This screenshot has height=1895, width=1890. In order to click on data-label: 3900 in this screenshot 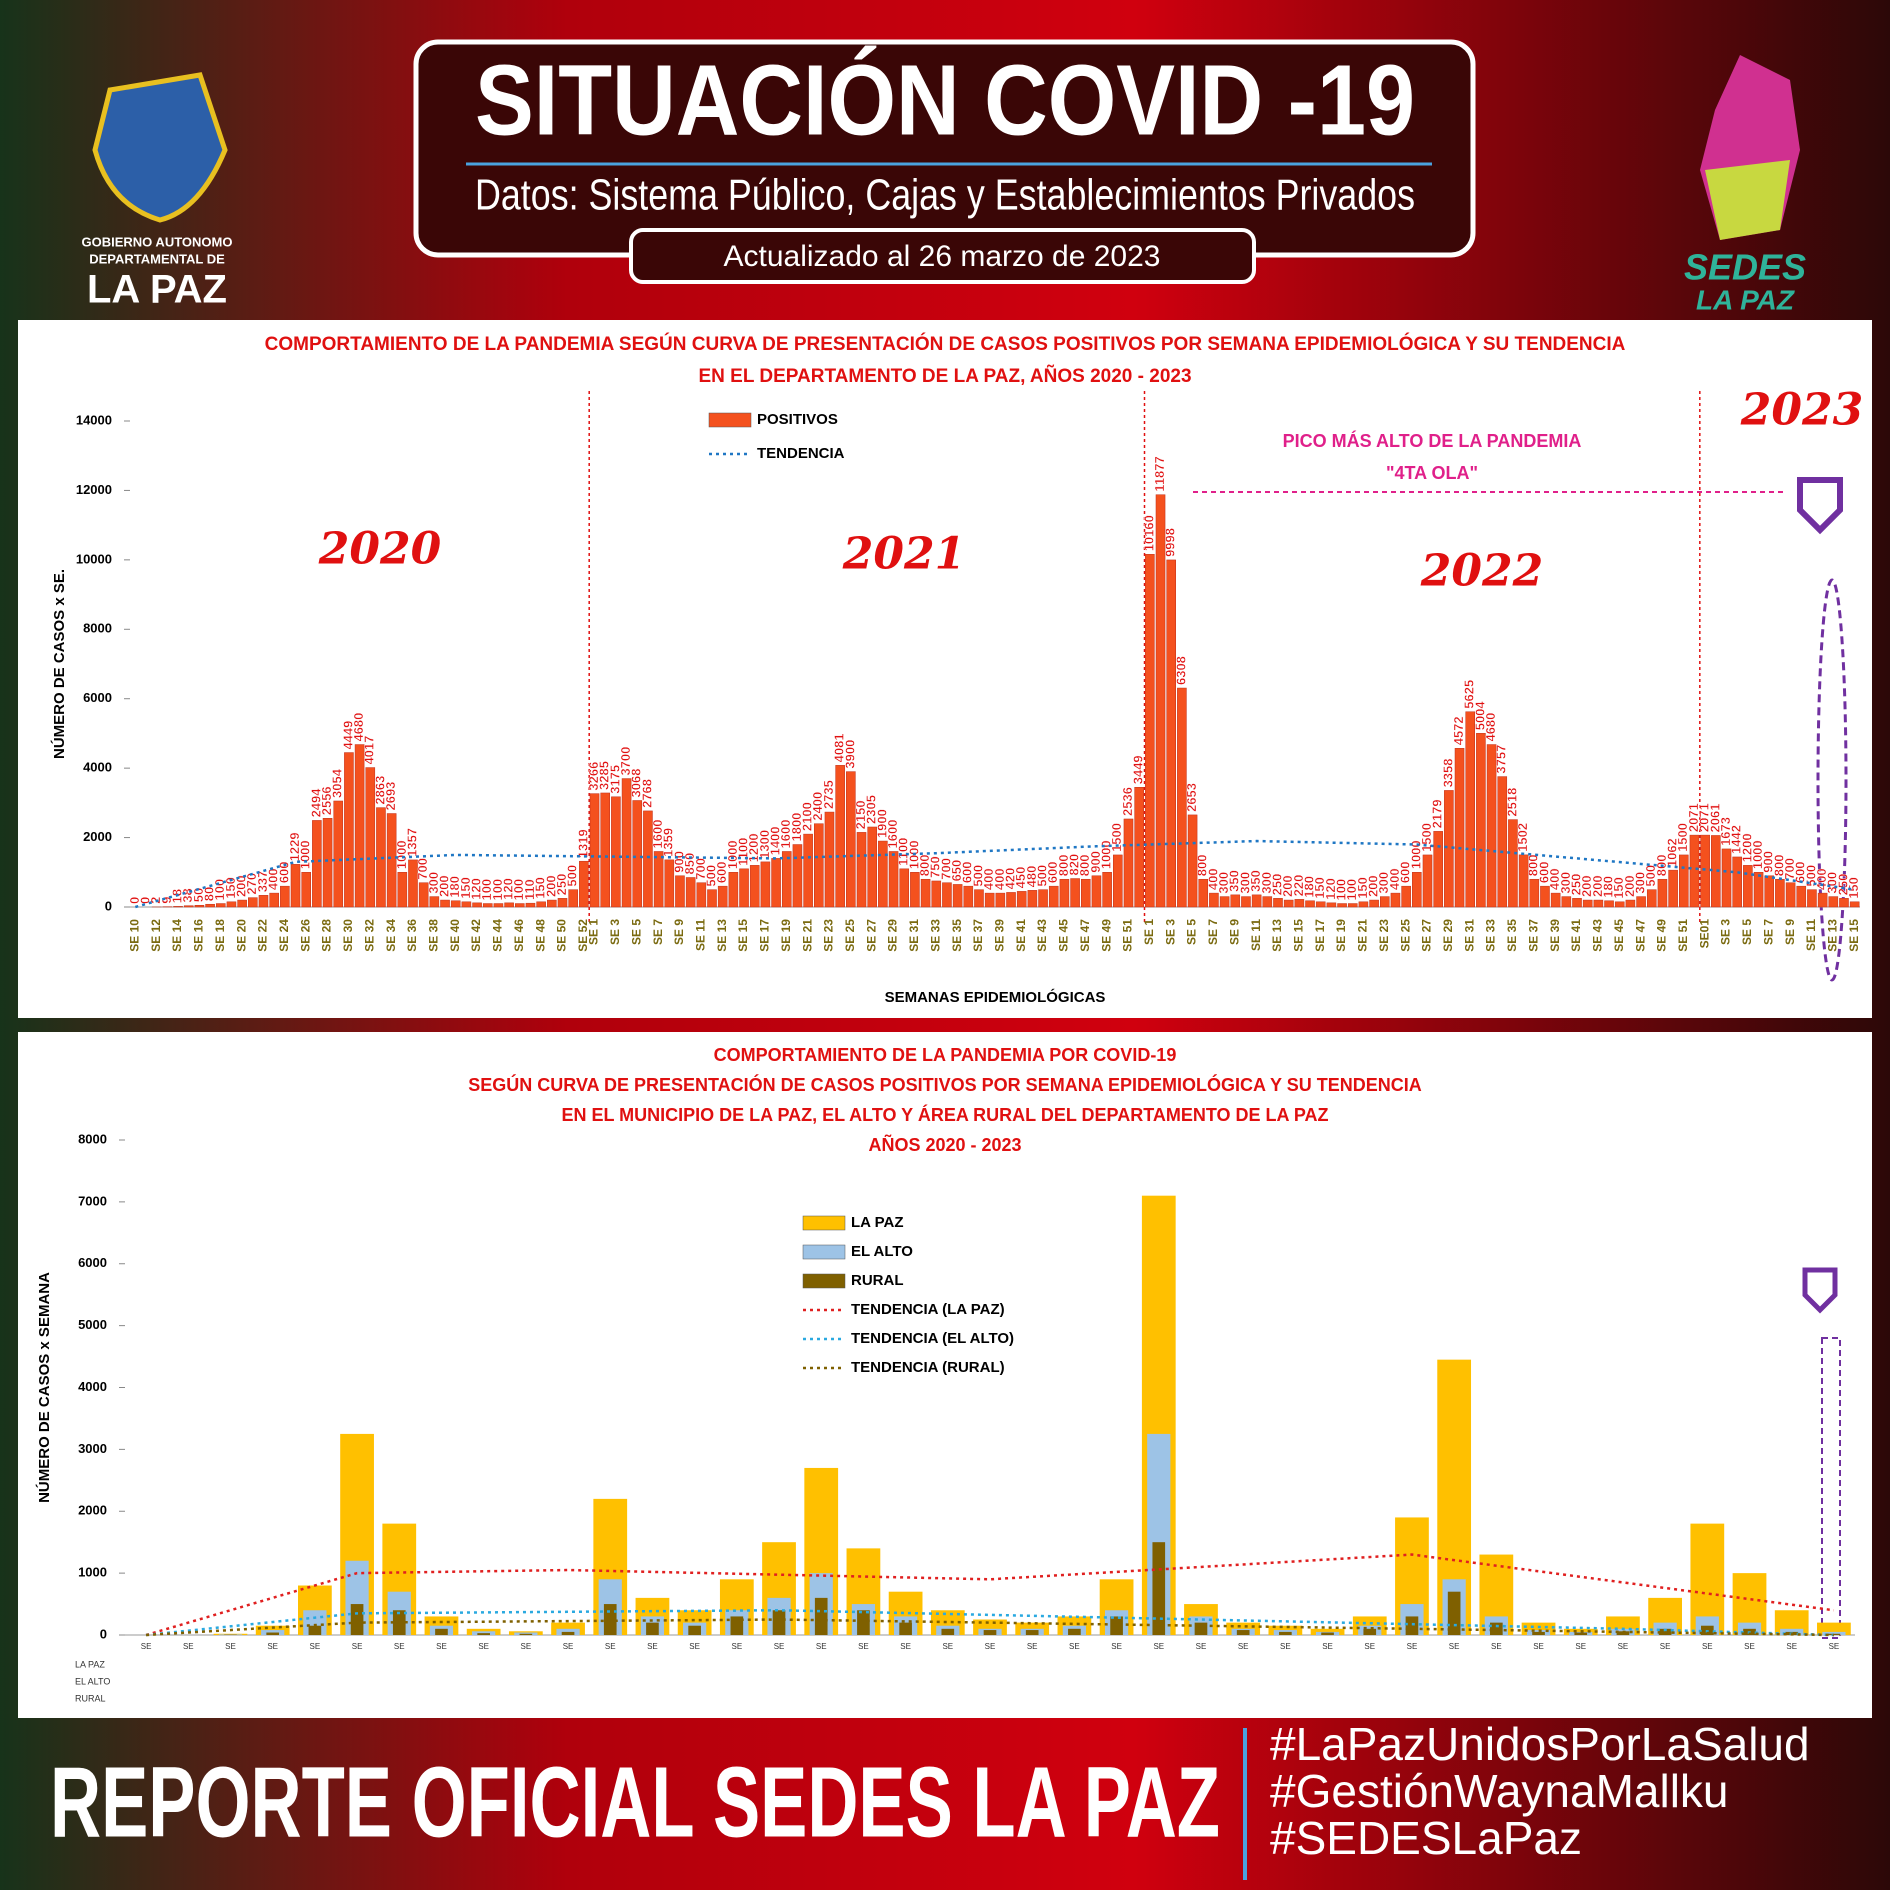, I will do `click(849, 754)`.